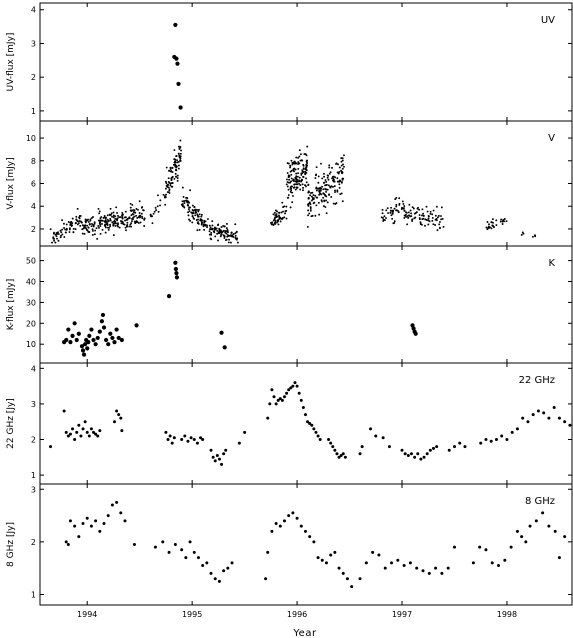 Image resolution: width=573 pixels, height=638 pixels. What do you see at coordinates (31, 282) in the screenshot?
I see `ytick-label-k: 40` at bounding box center [31, 282].